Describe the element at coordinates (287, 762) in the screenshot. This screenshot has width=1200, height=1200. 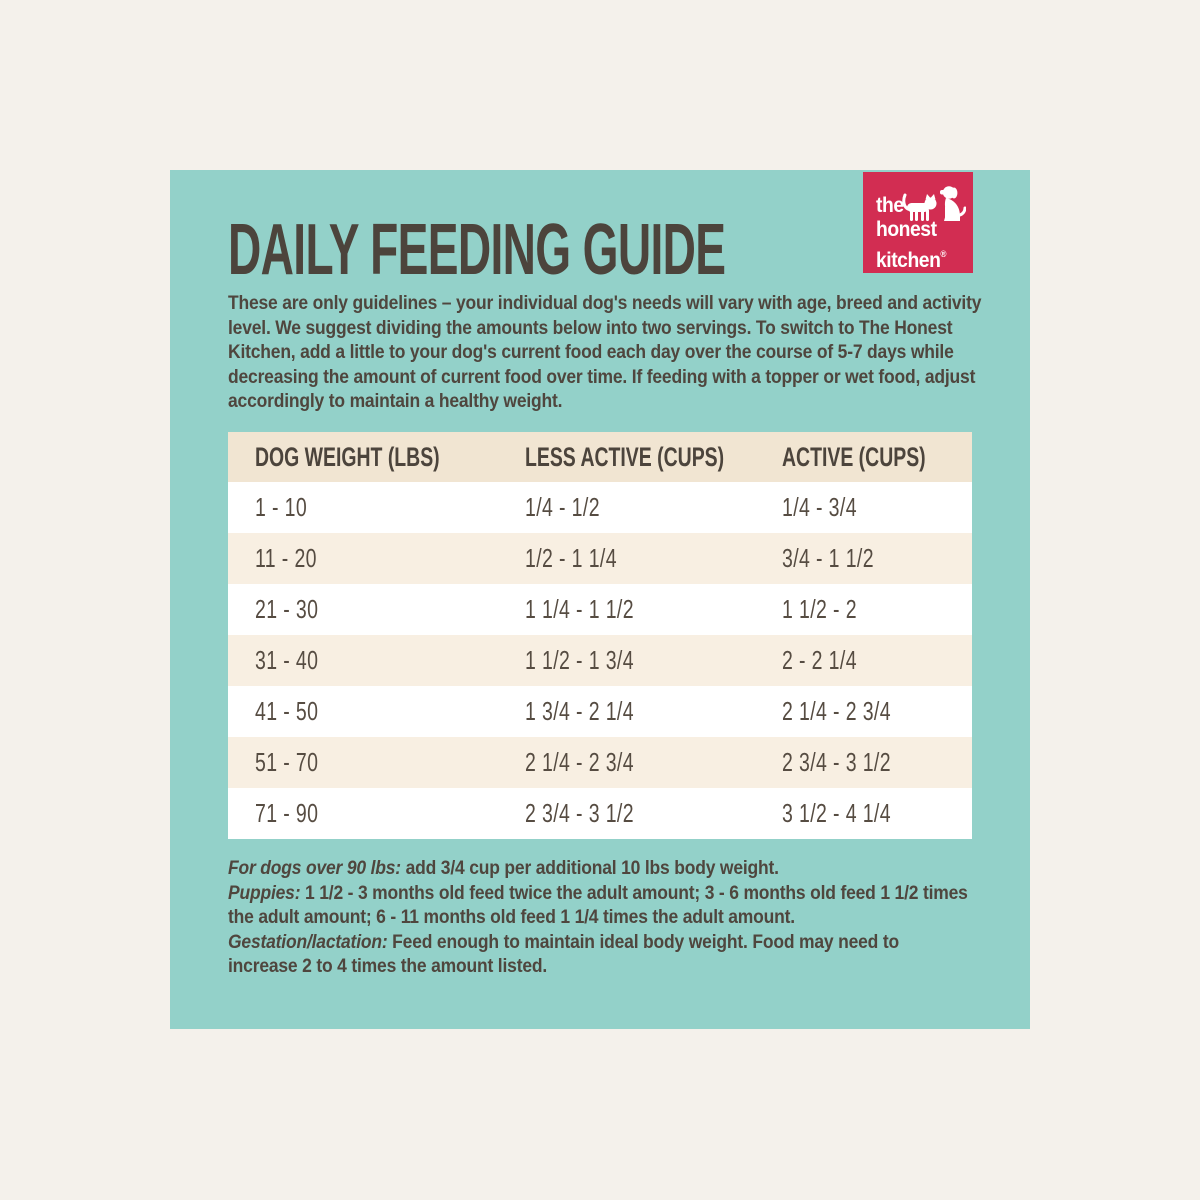
I see `cell-dog-weight: 51 - 70` at that location.